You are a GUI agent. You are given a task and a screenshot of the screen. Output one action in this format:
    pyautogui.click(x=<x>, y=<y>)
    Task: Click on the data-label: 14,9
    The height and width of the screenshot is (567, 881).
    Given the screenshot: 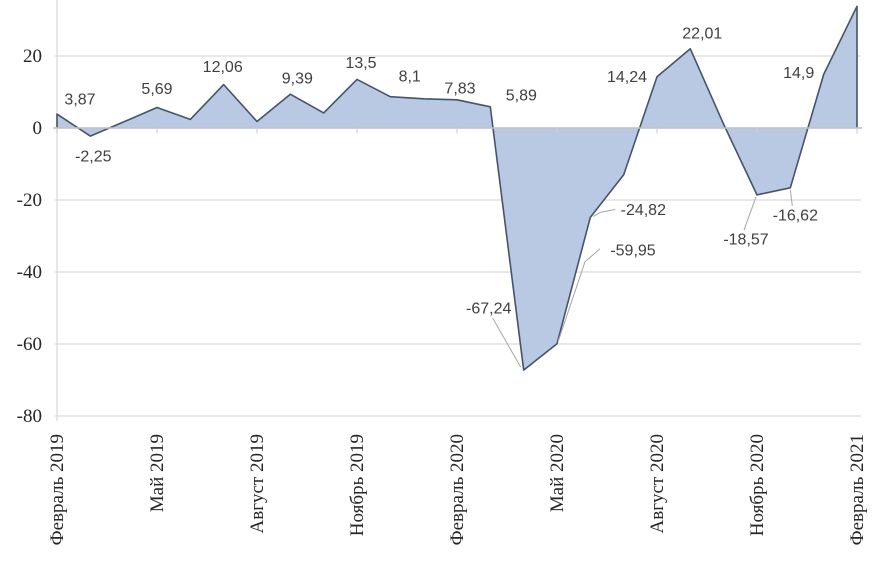 What is the action you would take?
    pyautogui.click(x=798, y=73)
    